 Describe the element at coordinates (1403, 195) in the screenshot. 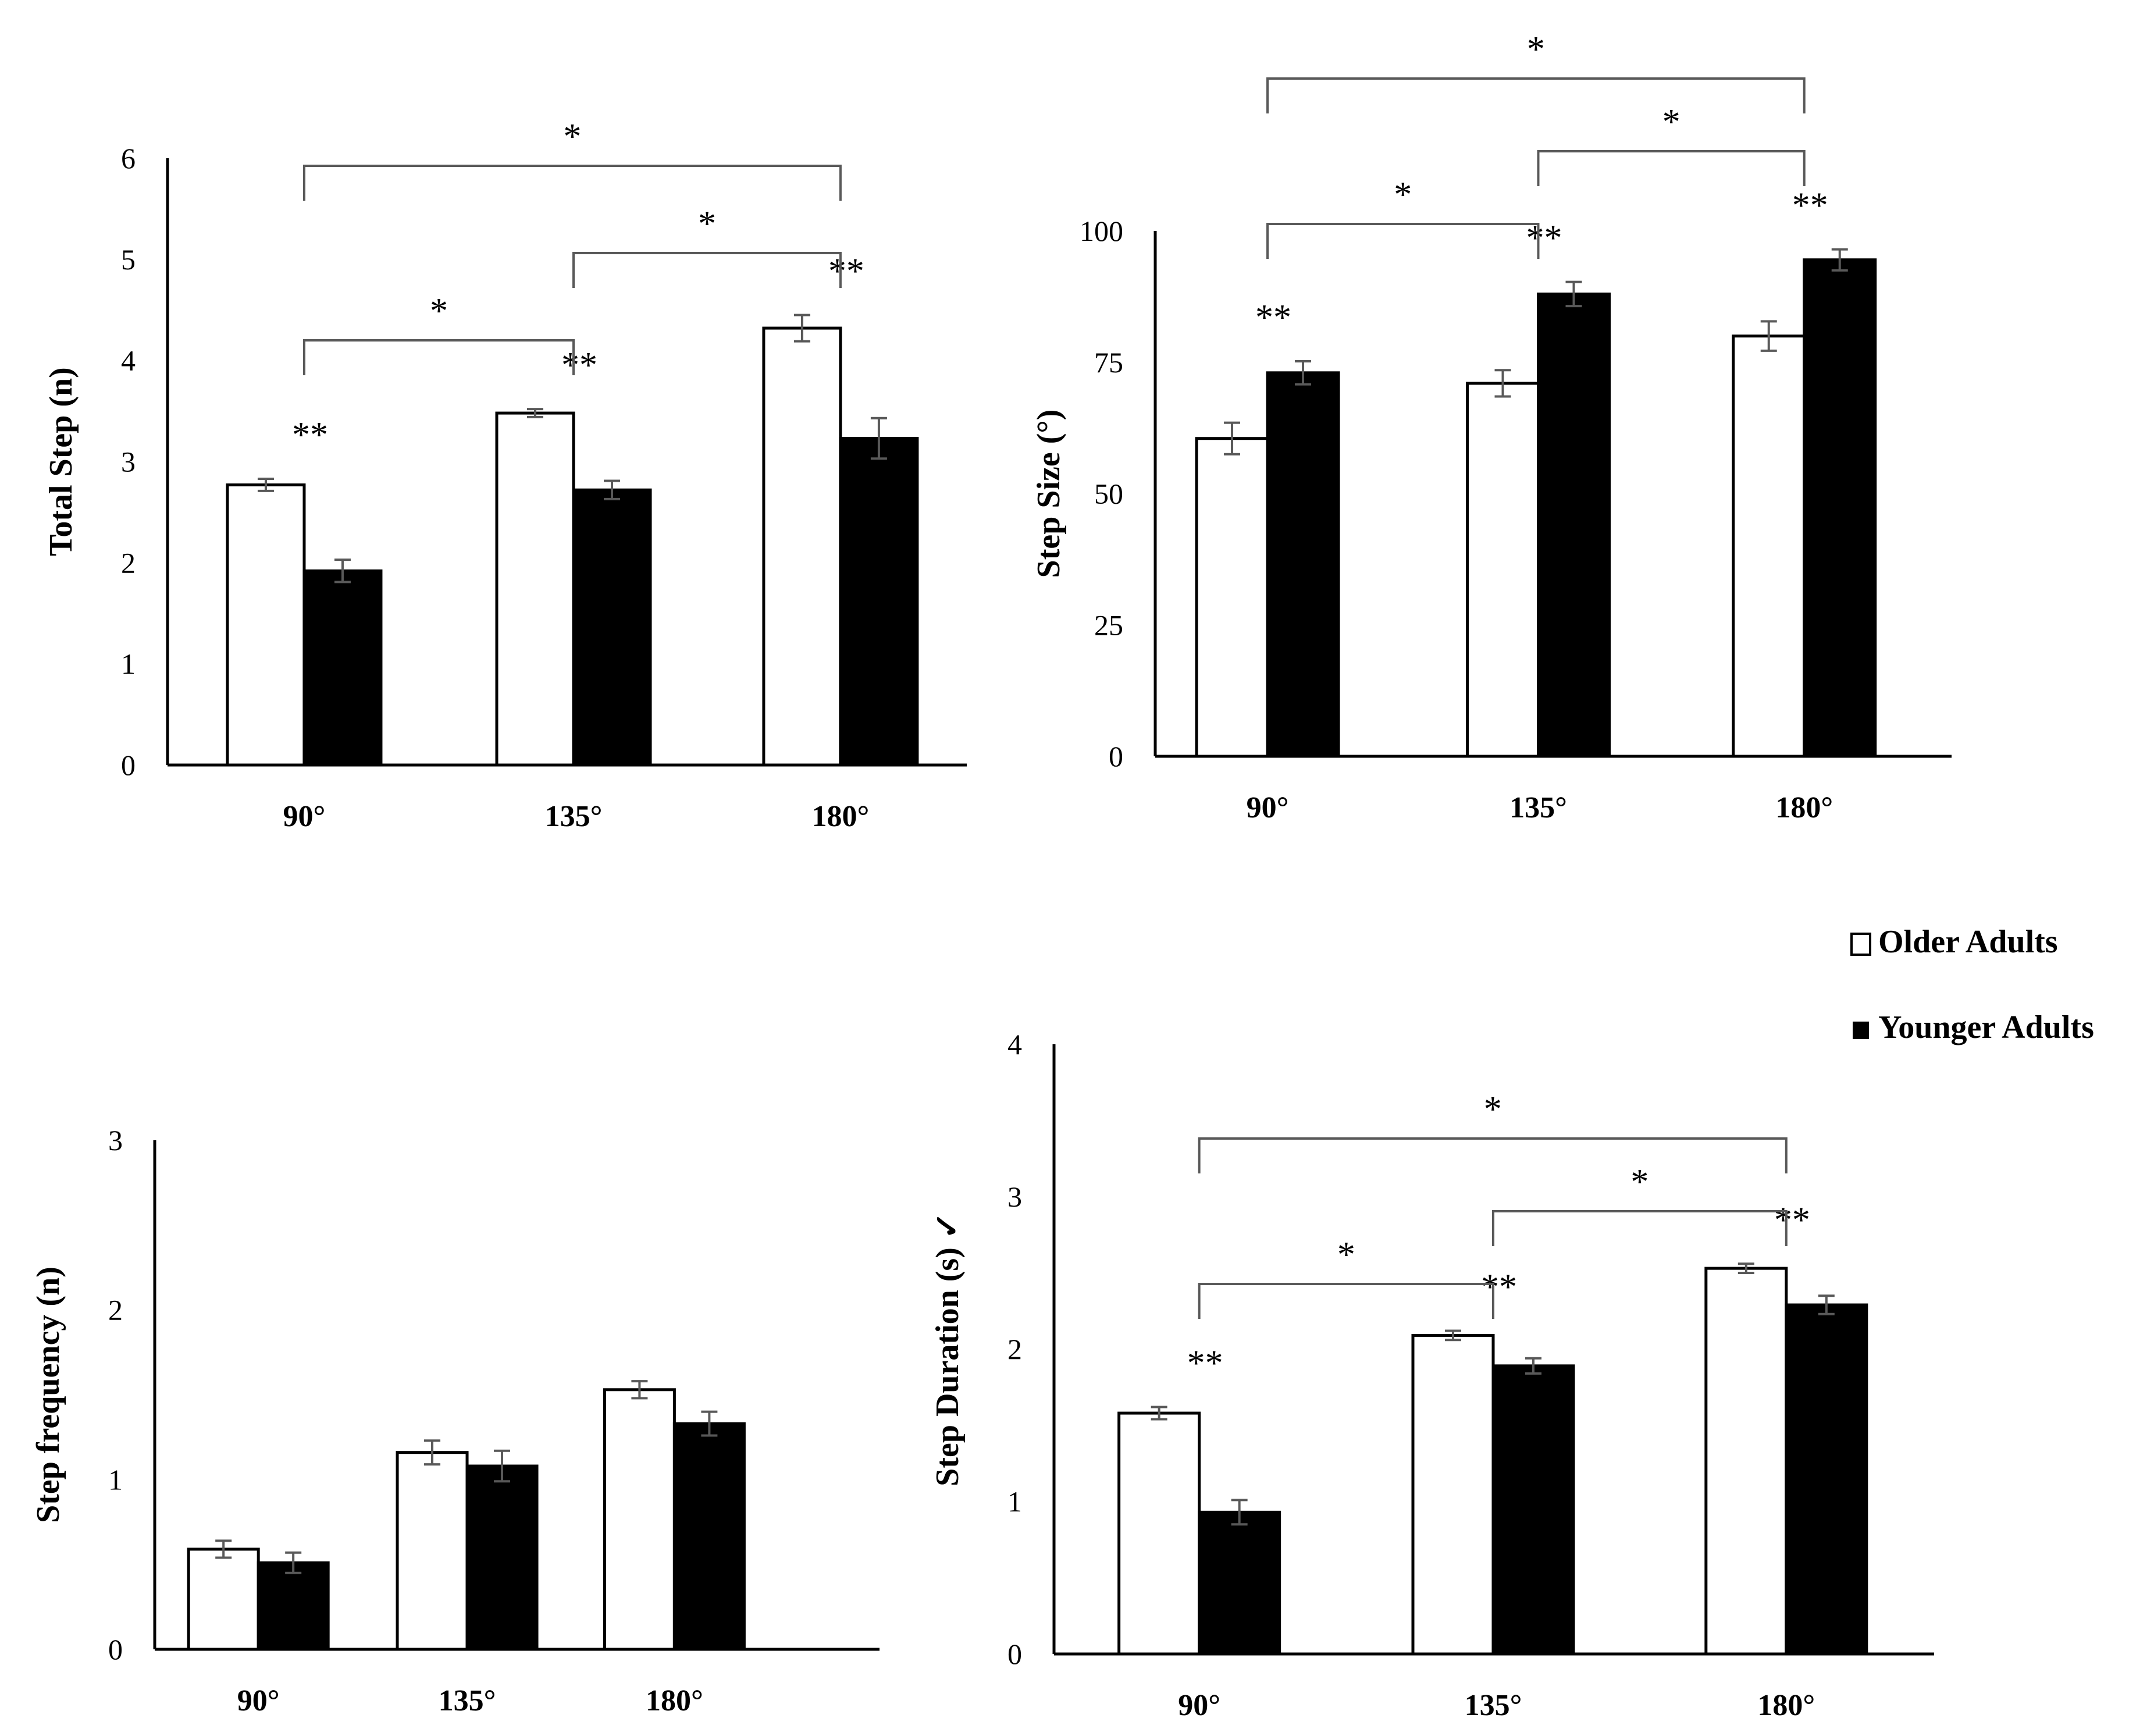

I see `bracket-sig-step-size-2: *` at that location.